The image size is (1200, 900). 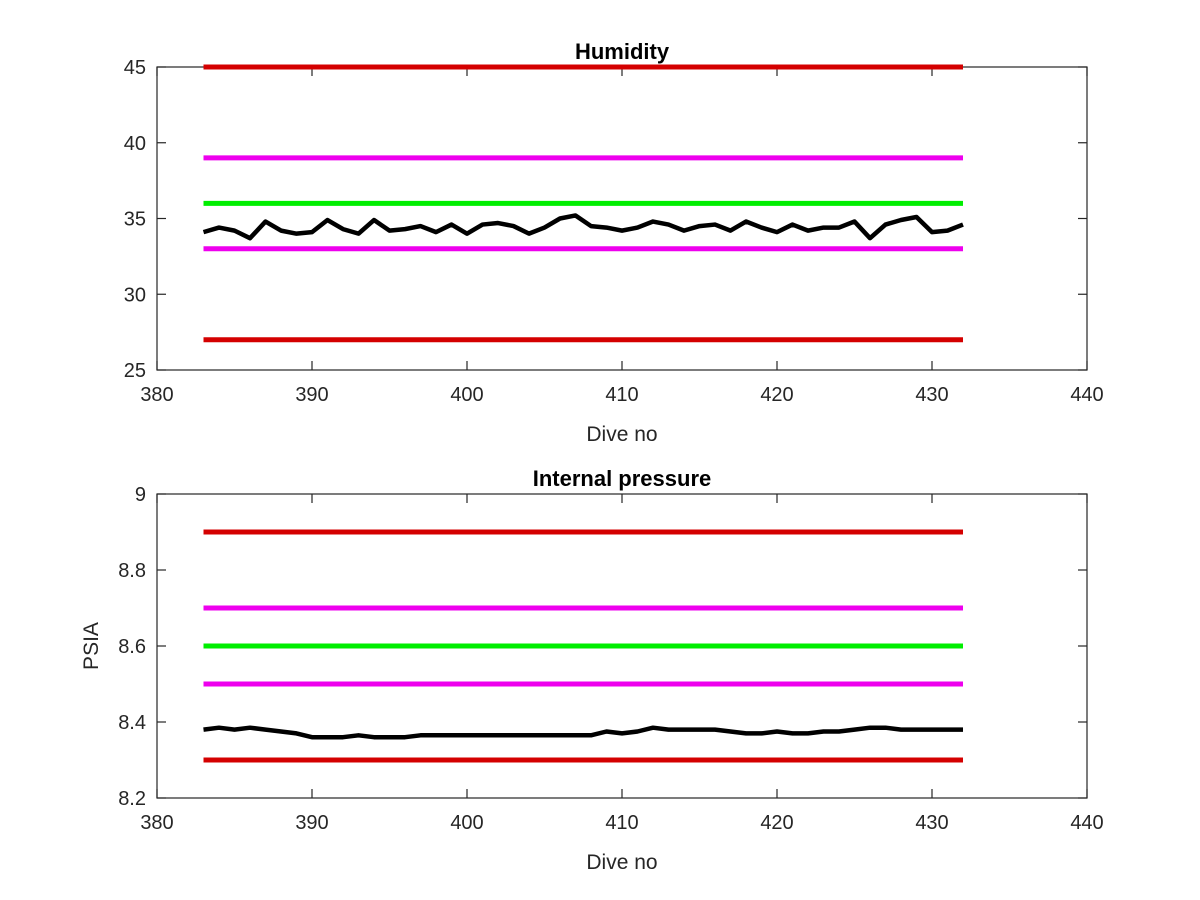 I want to click on internal-pressure-y-tick-label: 9, so click(x=140, y=495).